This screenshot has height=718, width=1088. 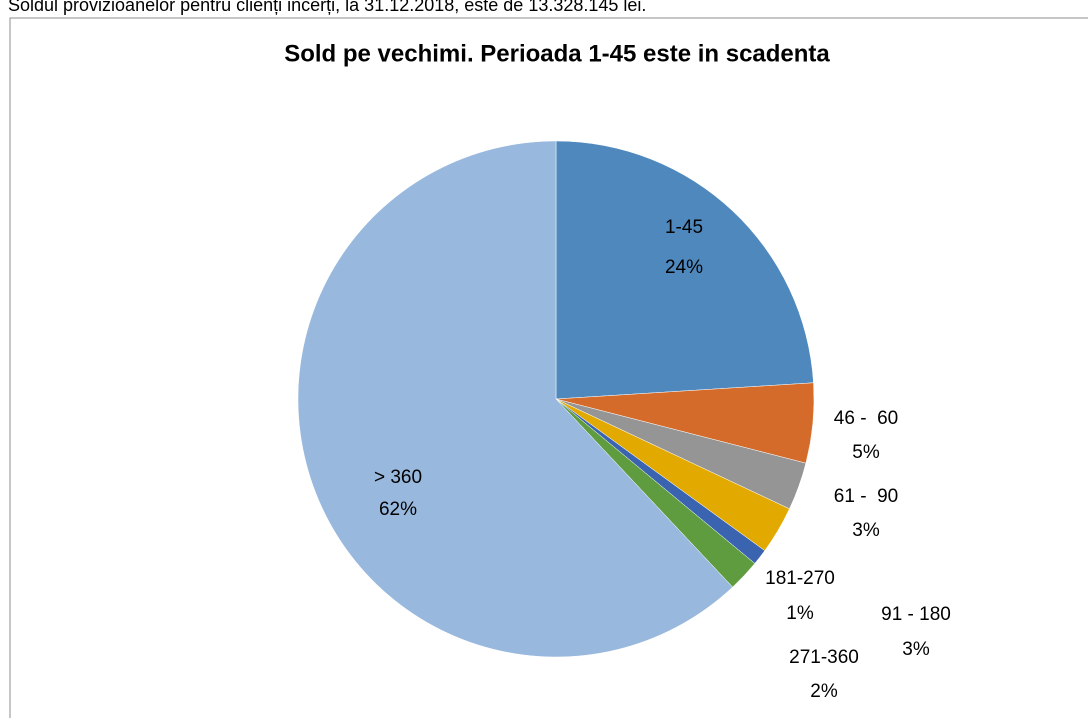 I want to click on slice-category-label: 91 - 180, so click(x=916, y=614).